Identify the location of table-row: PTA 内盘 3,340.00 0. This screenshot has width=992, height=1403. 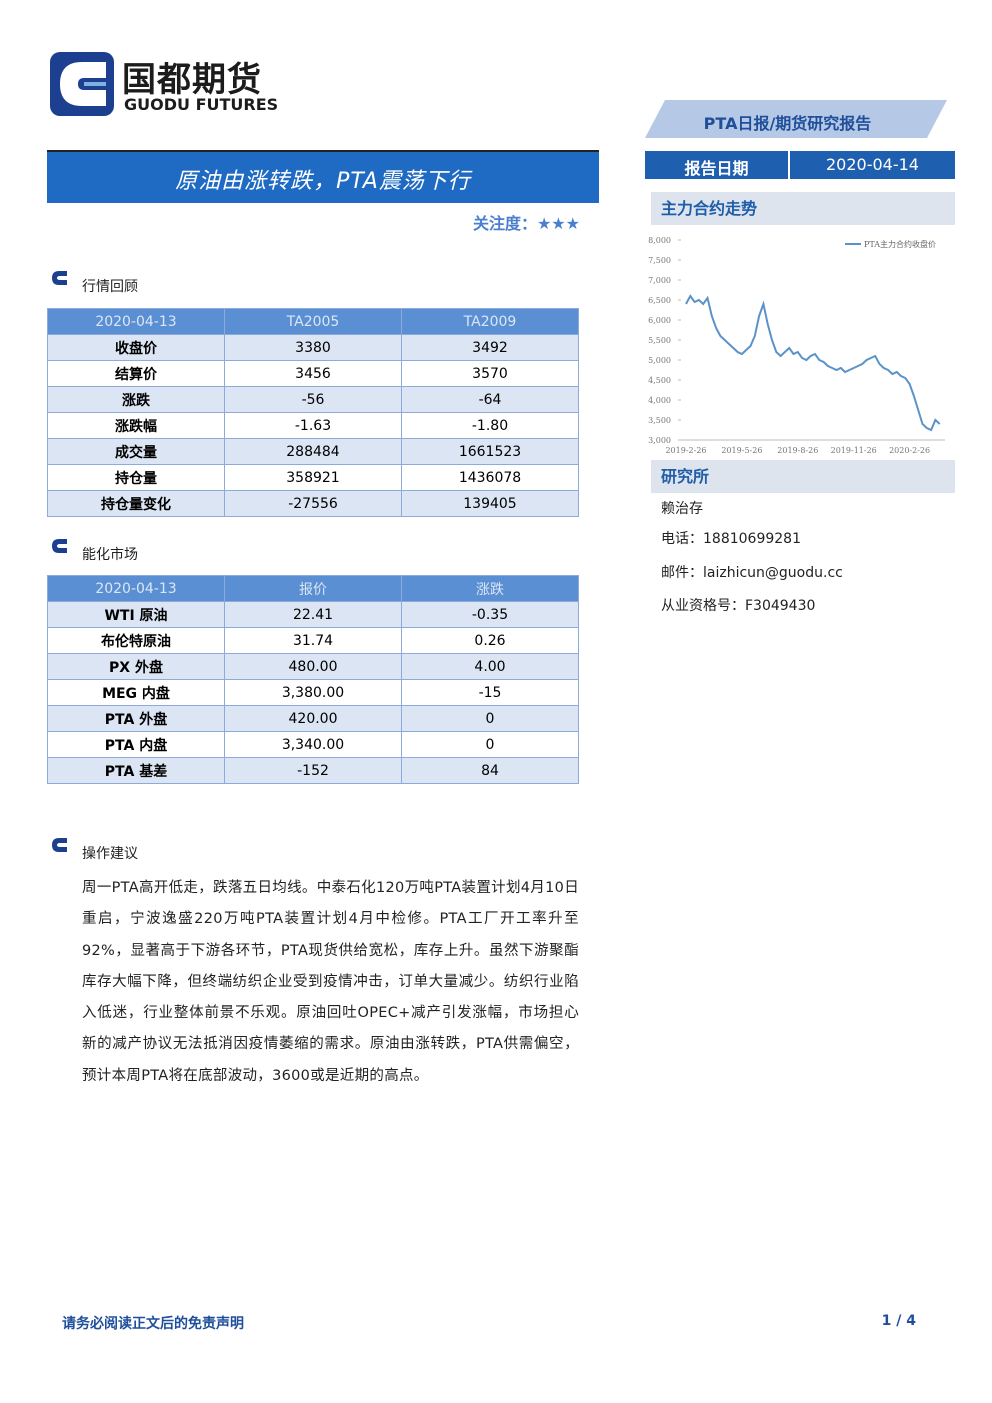
(313, 744).